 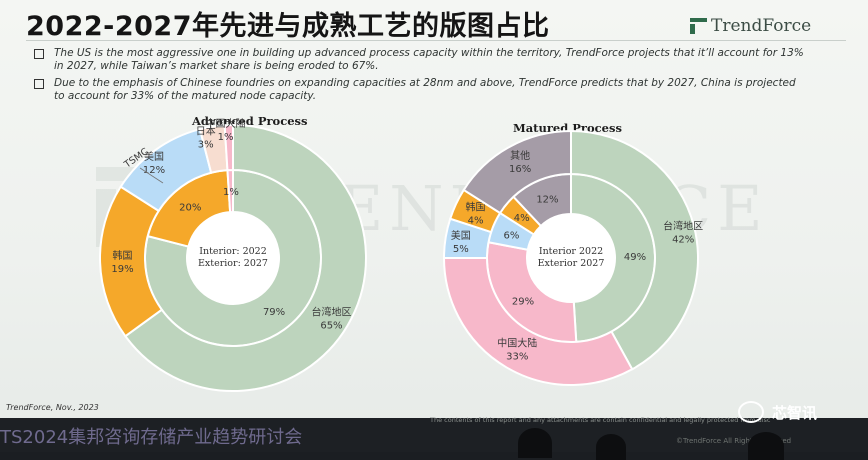 I want to click on center-label: Exterior 2027, so click(x=571, y=263).